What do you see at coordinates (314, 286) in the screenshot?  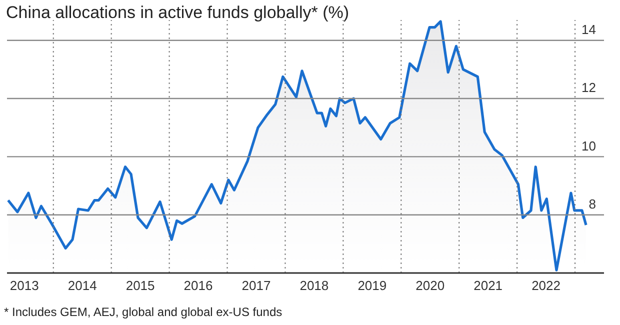 I see `x-tick-label: 2018` at bounding box center [314, 286].